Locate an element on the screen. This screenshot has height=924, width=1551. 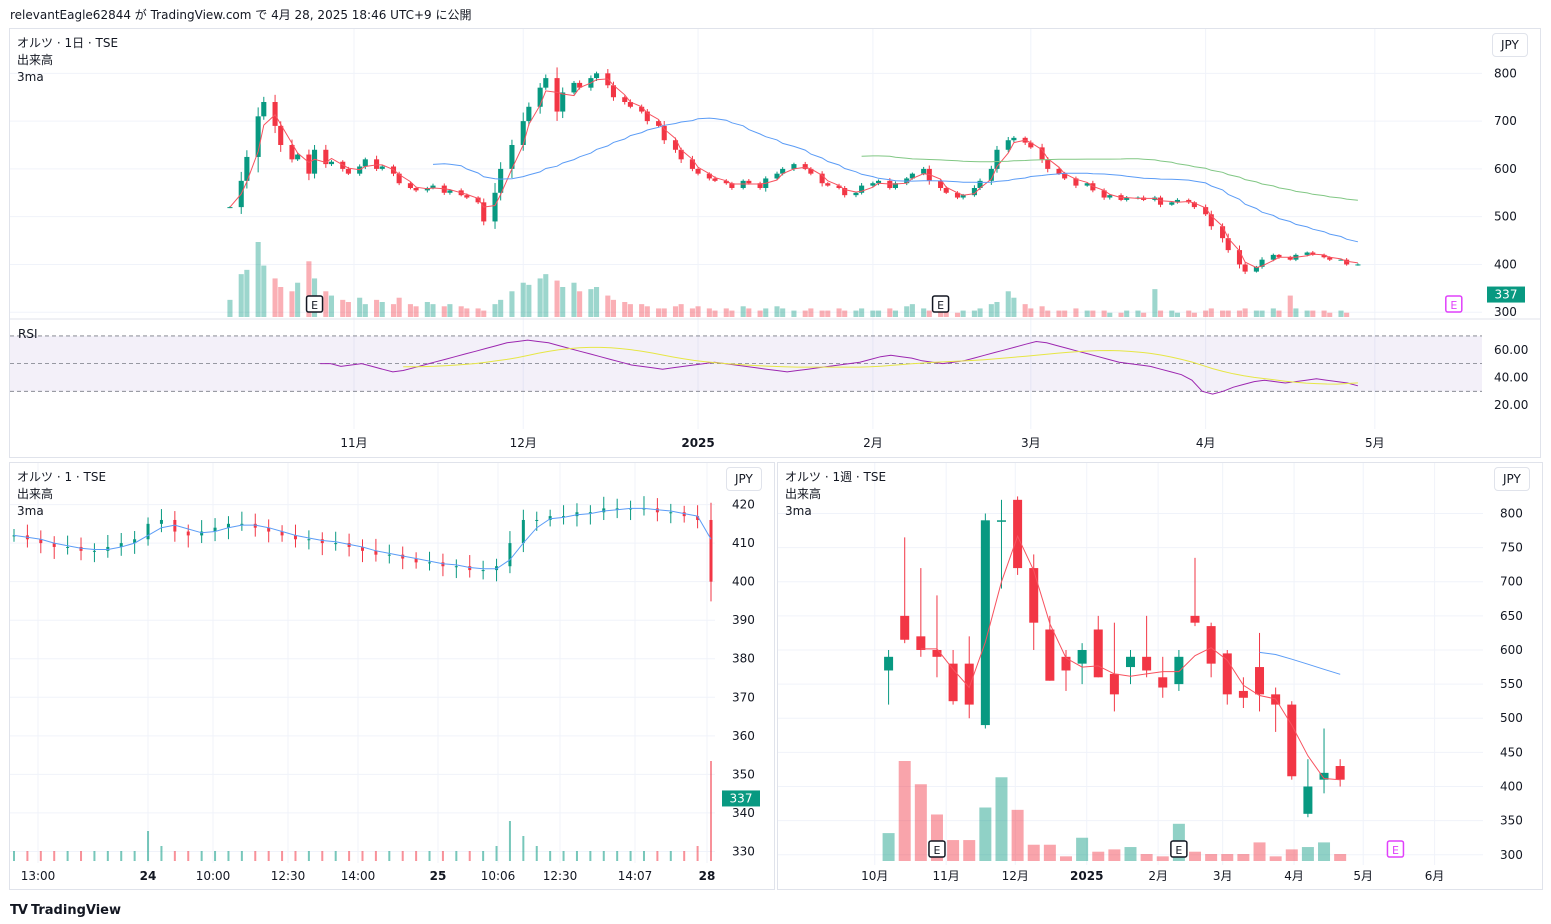
weekly-legend-ma: 3ma is located at coordinates (798, 511).